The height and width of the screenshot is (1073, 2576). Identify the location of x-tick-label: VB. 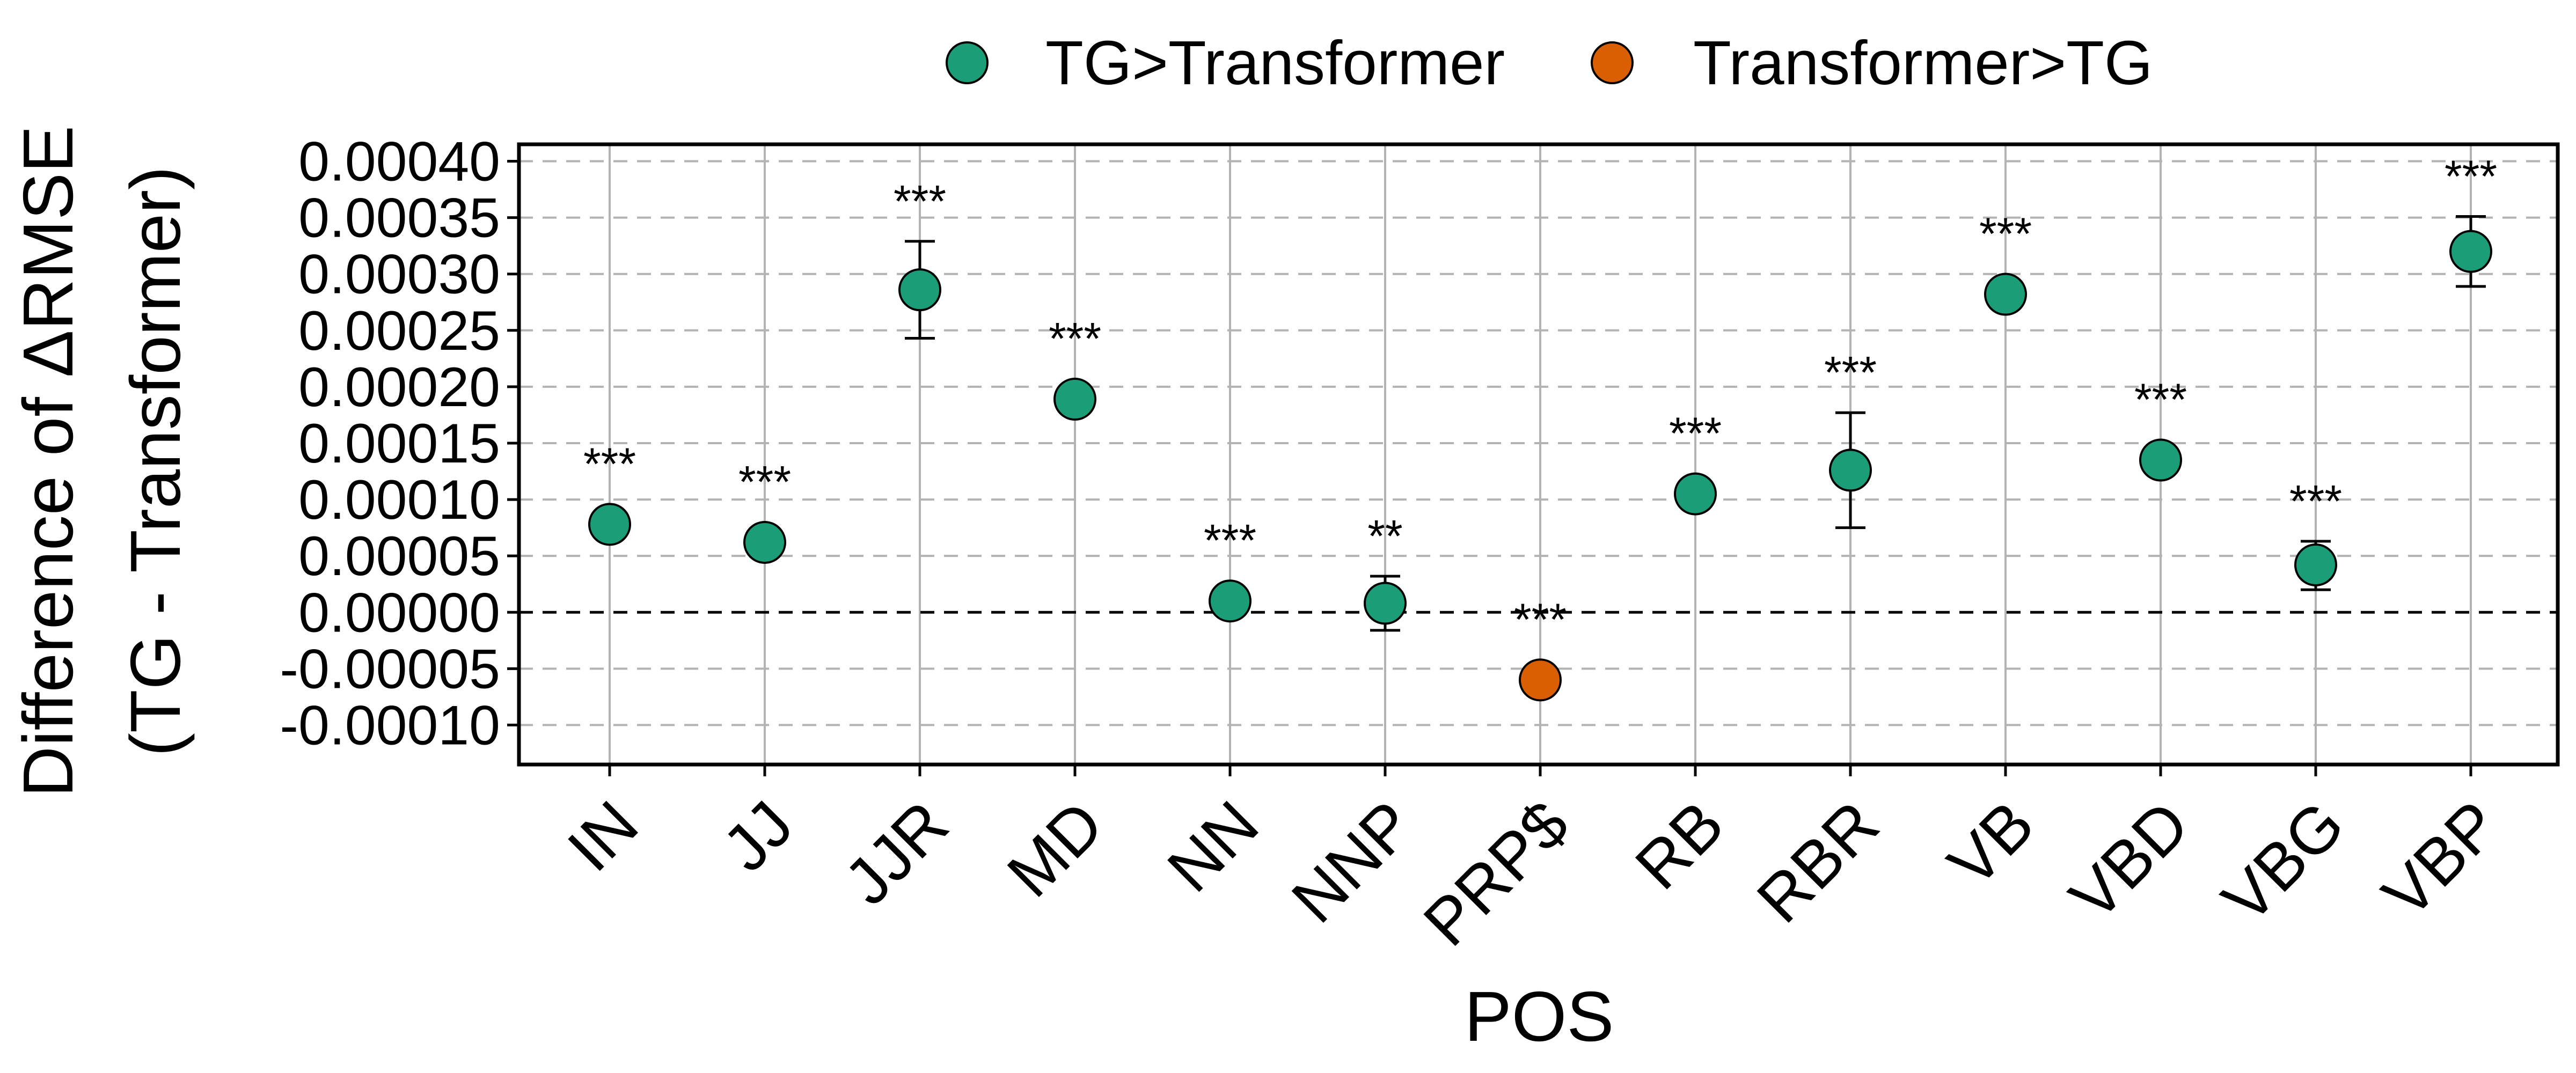
(1990, 843).